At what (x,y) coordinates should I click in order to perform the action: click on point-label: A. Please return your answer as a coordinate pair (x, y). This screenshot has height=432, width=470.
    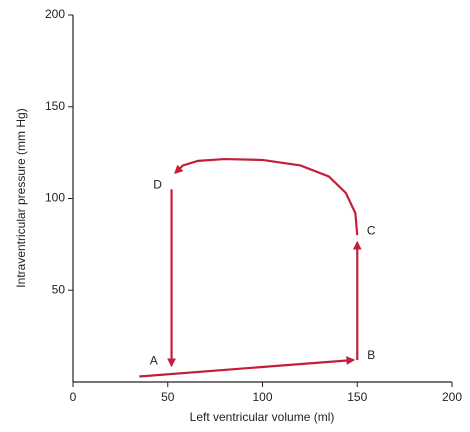
    Looking at the image, I should click on (154, 361).